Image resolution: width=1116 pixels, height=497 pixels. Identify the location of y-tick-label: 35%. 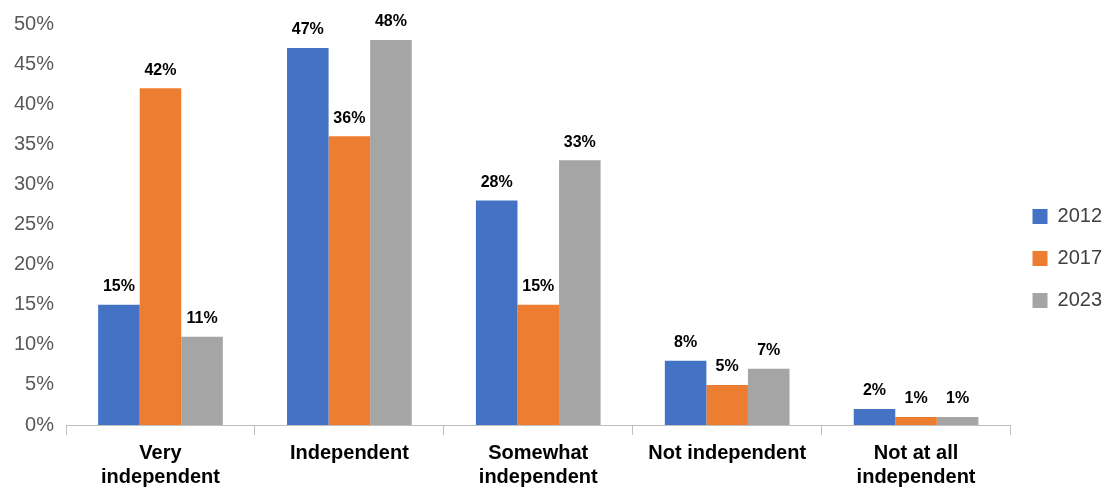
(34, 142).